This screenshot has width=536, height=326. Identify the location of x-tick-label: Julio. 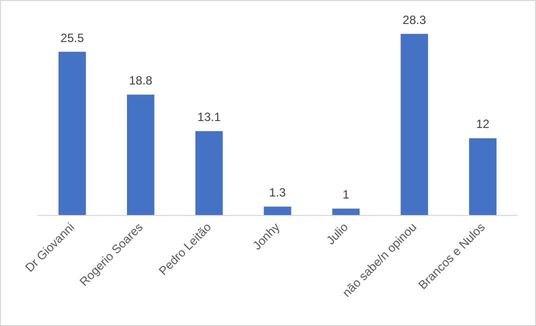
(338, 234).